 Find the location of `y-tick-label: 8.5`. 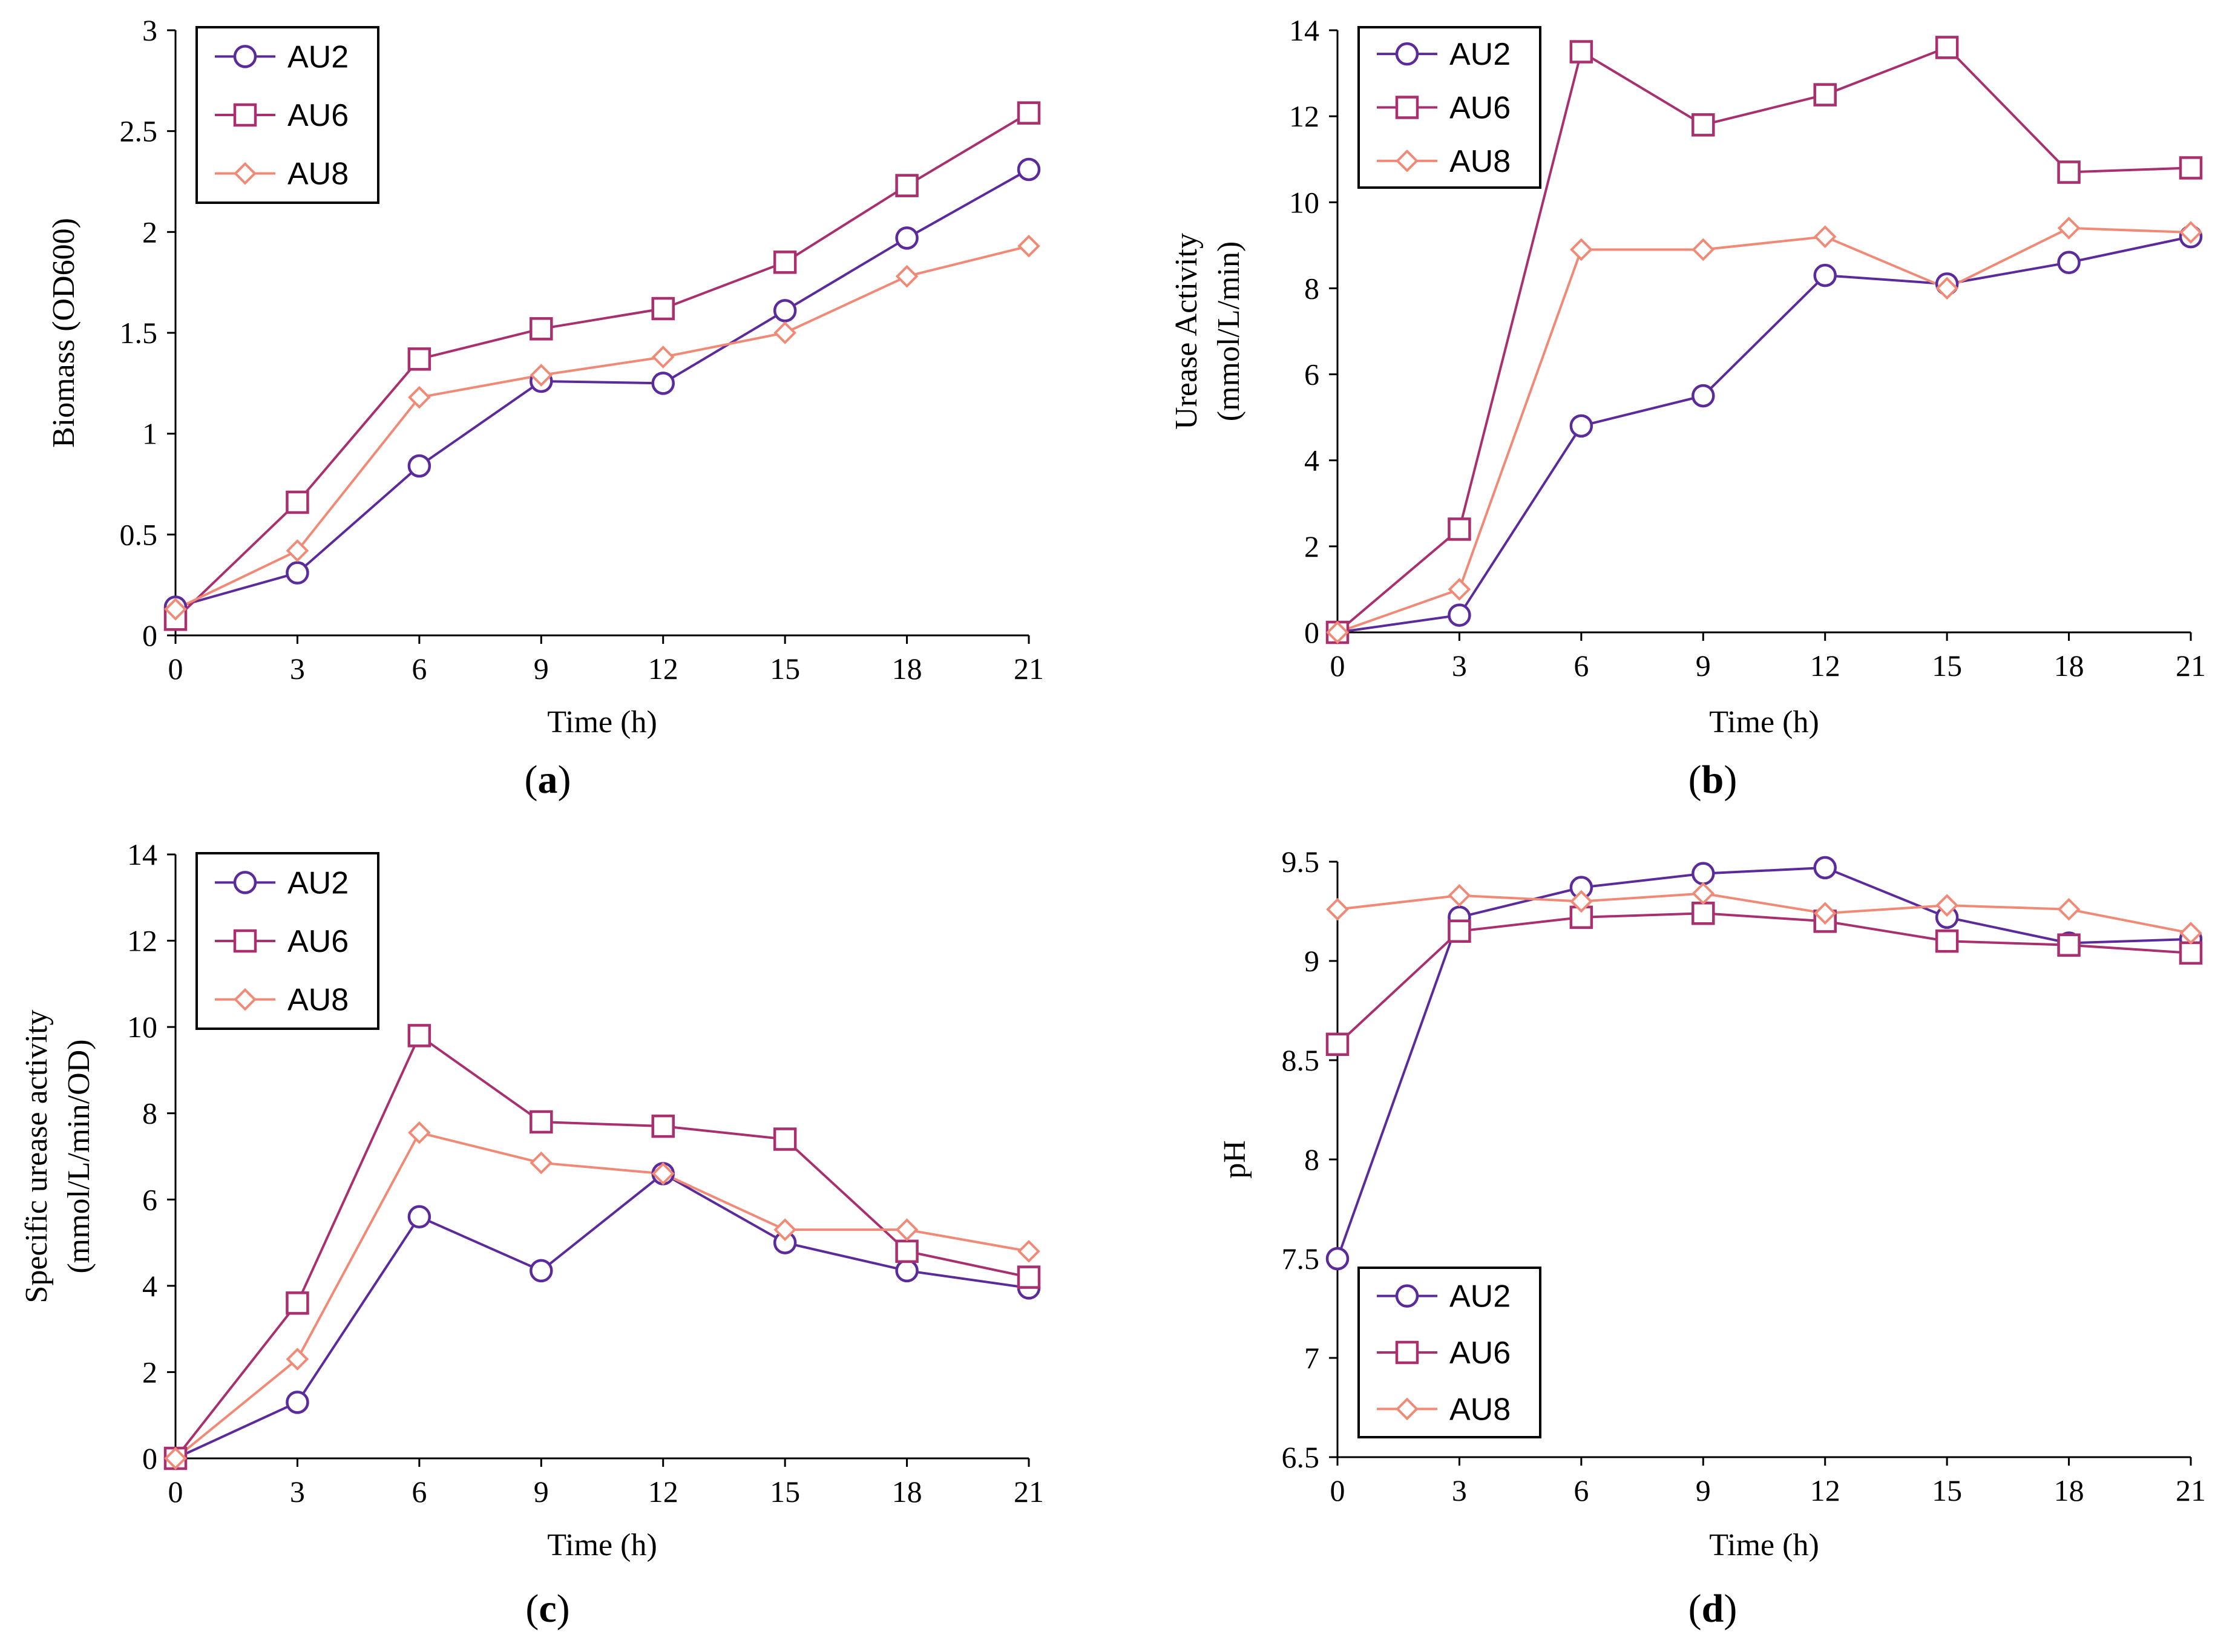

y-tick-label: 8.5 is located at coordinates (1301, 1060).